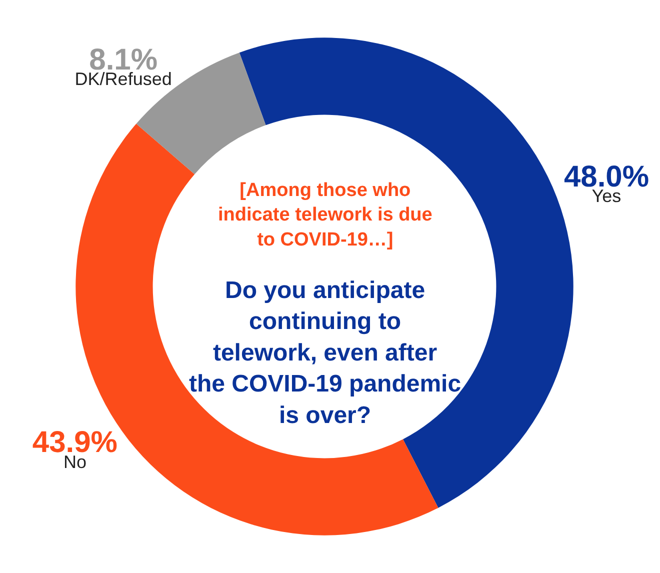 Image resolution: width=660 pixels, height=573 pixels. Describe the element at coordinates (325, 353) in the screenshot. I see `text: Do you anticipate continuing to telework, even after the COVID-19 pandemic is over?` at that location.